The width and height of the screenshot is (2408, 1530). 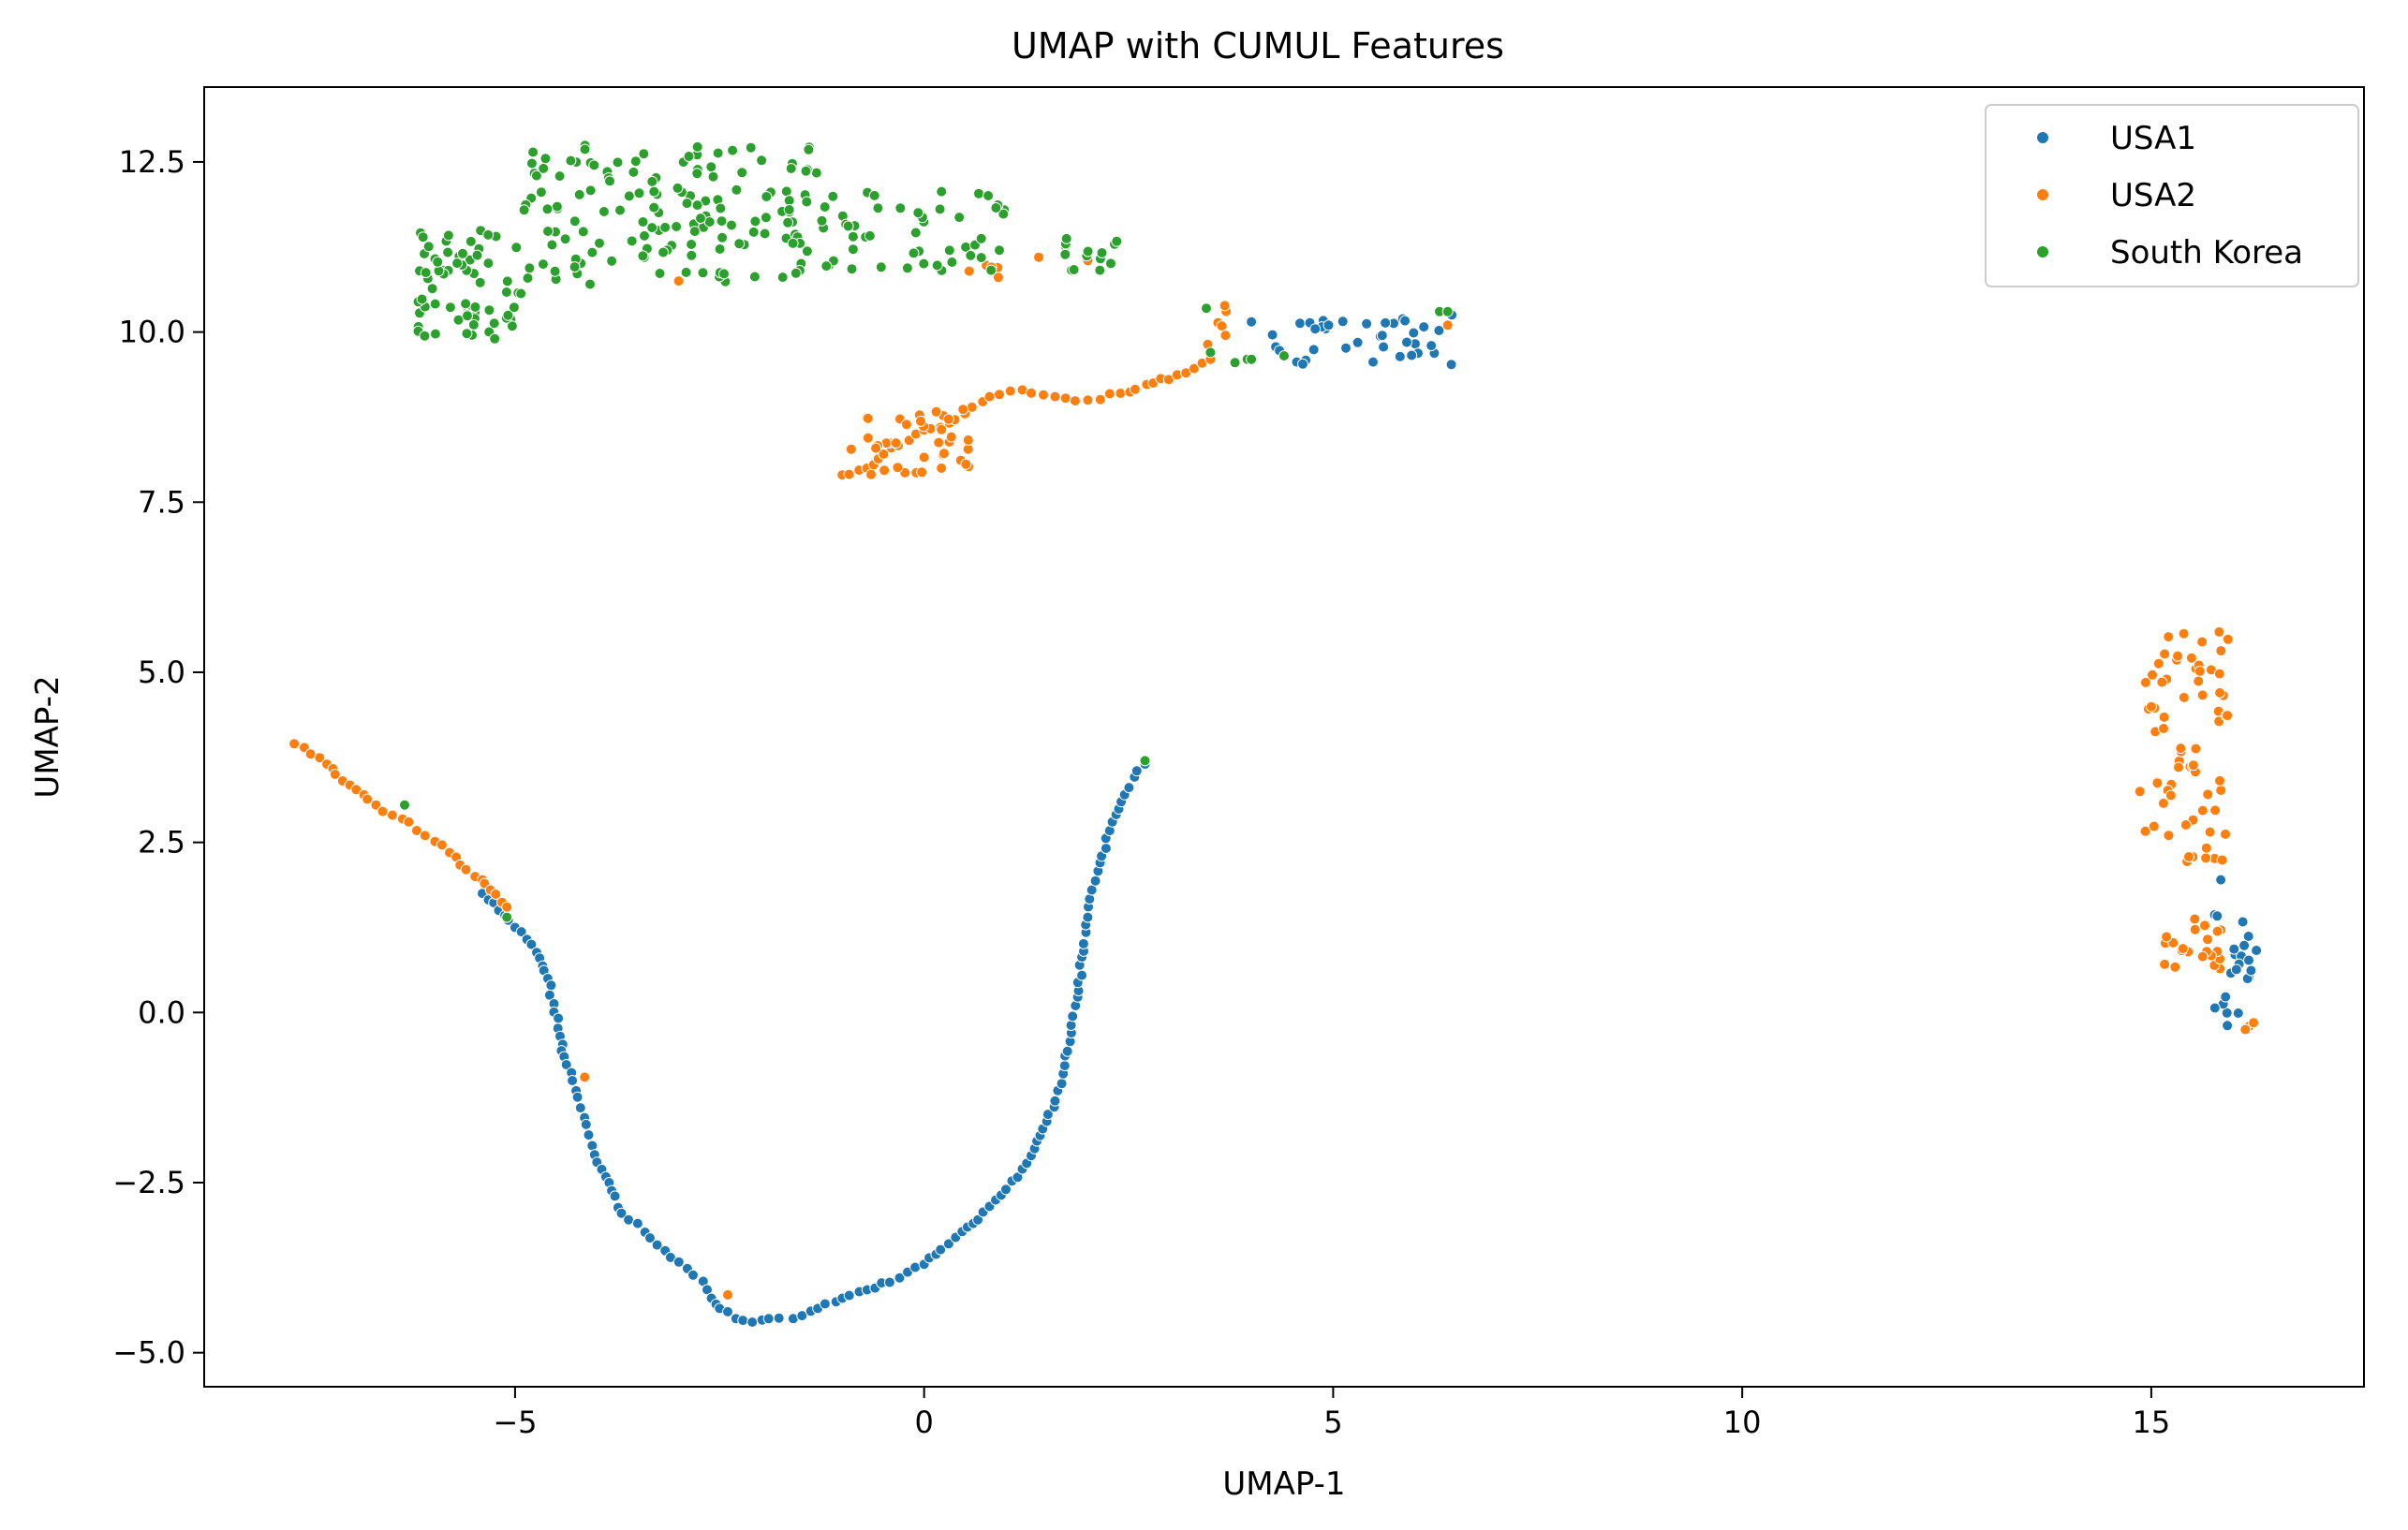 I want to click on legend-label-south-korea: South Korea, so click(x=2206, y=253).